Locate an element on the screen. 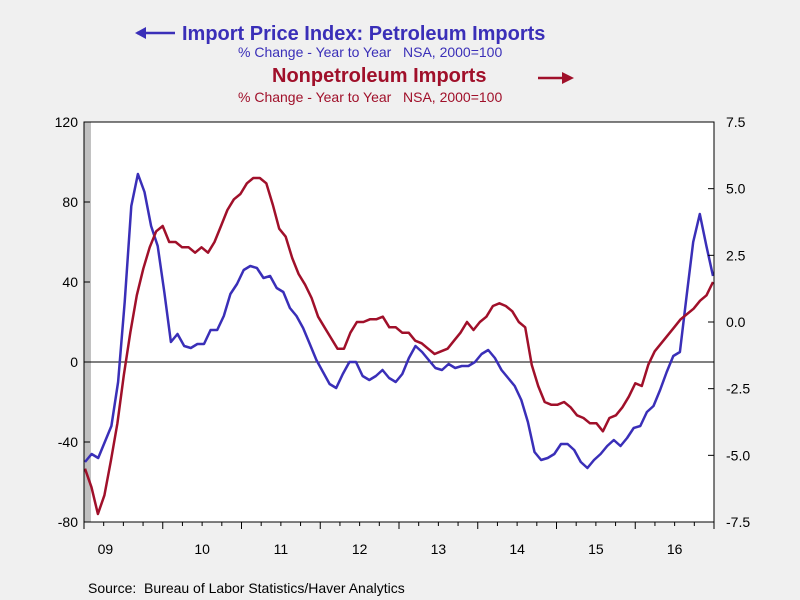  right-arrow-head is located at coordinates (568, 78).